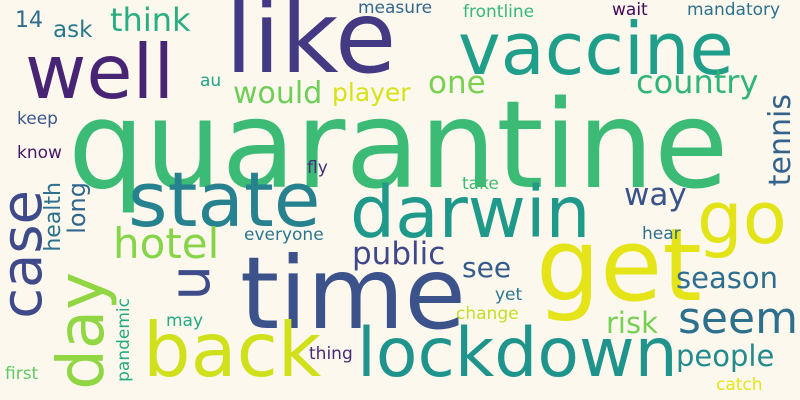  What do you see at coordinates (278, 93) in the screenshot?
I see `word-would: would` at bounding box center [278, 93].